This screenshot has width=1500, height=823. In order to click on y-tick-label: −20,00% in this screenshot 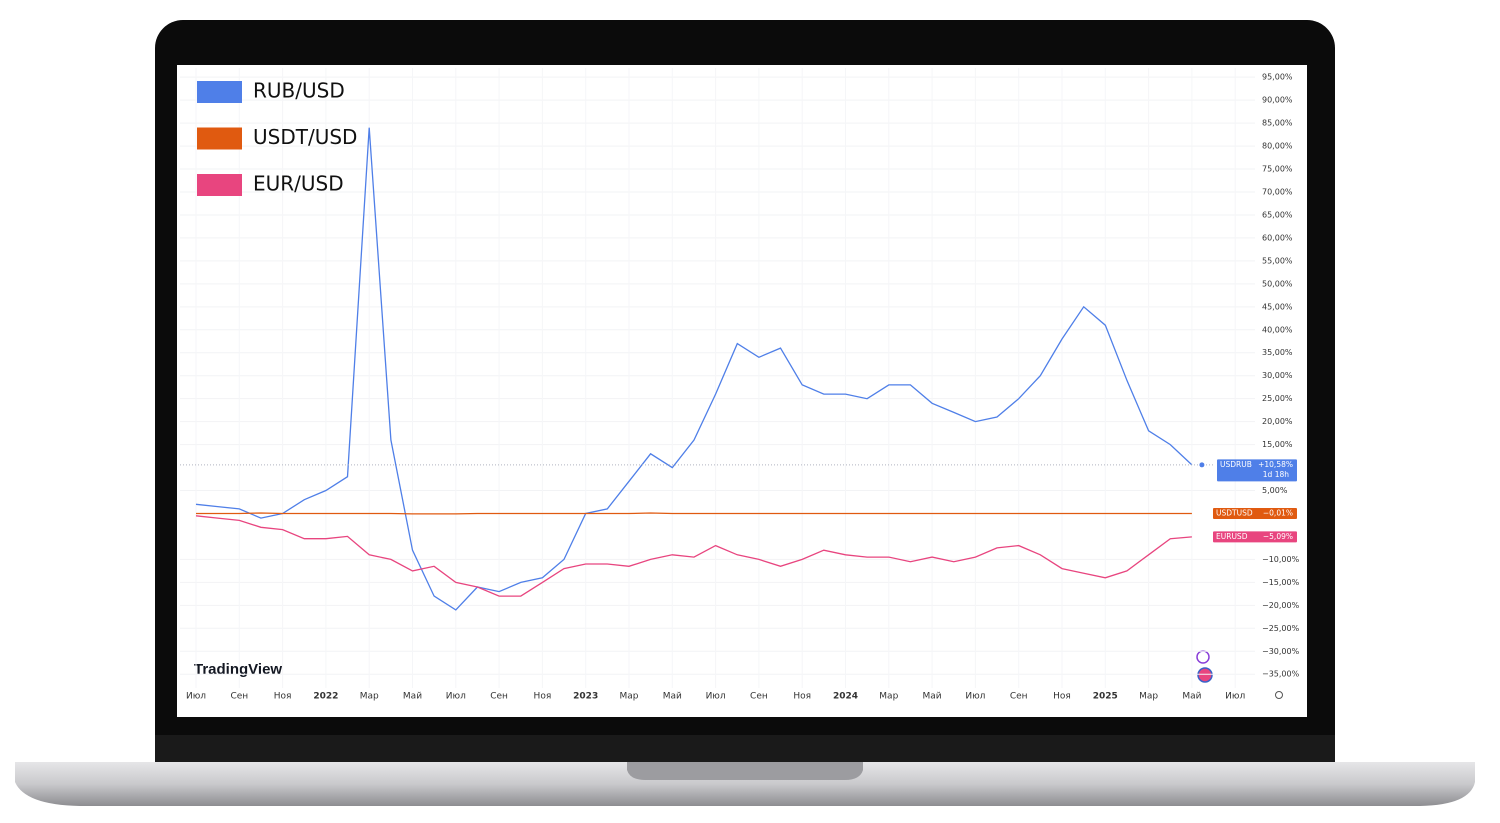, I will do `click(1281, 605)`.